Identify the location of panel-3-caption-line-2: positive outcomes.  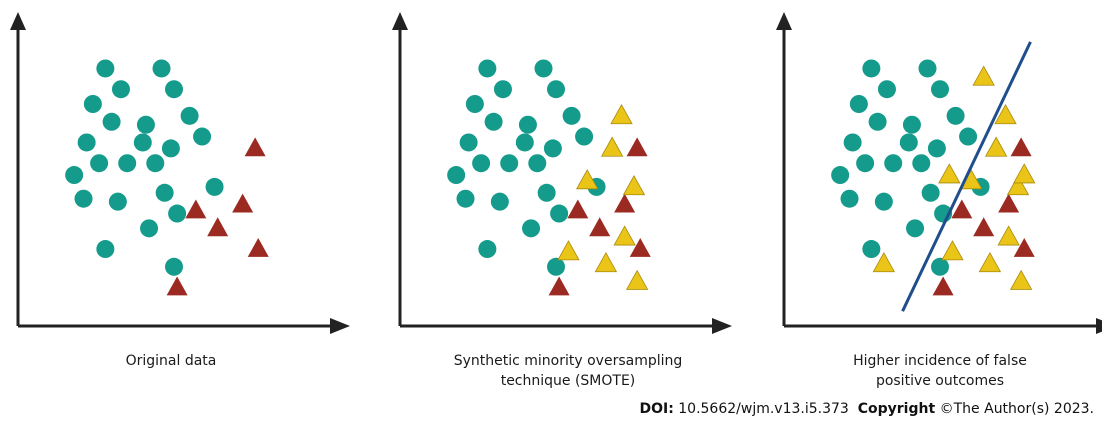
(940, 381).